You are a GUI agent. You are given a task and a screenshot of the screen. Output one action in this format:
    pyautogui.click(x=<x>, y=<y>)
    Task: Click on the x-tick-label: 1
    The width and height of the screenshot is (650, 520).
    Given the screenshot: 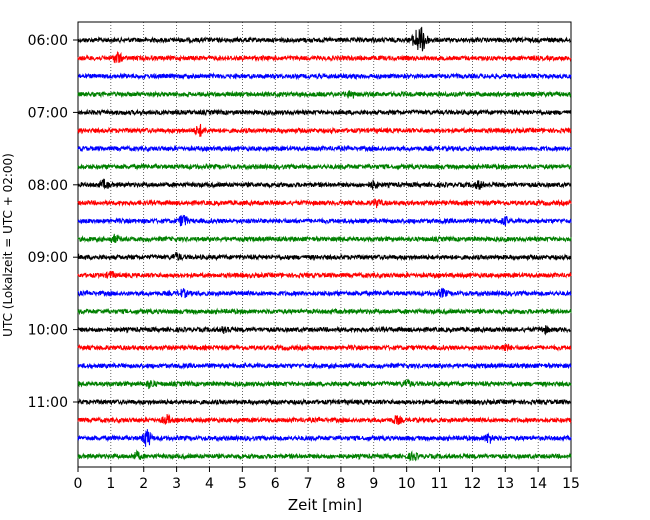 What is the action you would take?
    pyautogui.click(x=110, y=484)
    